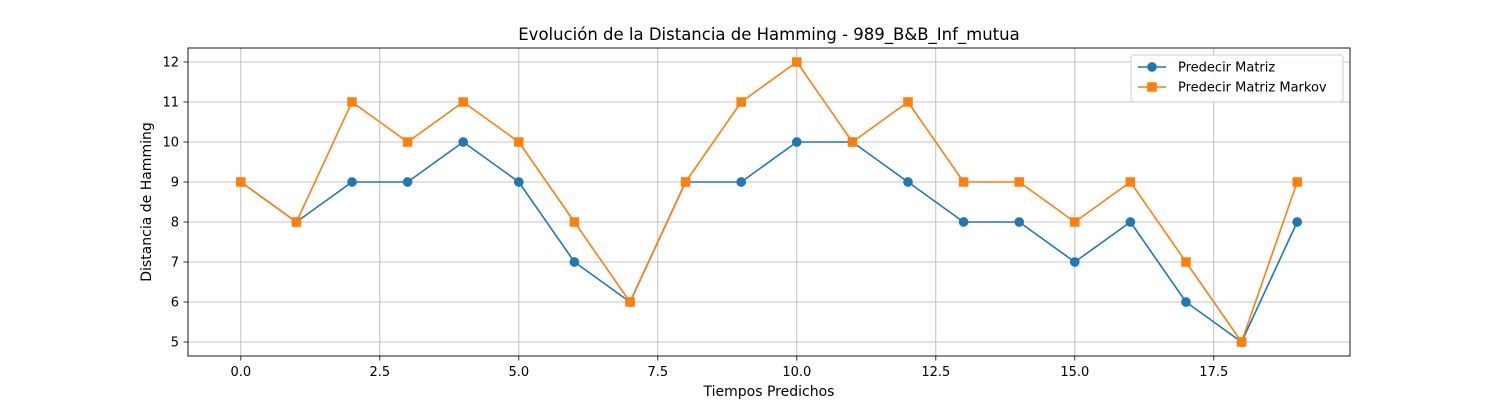 Image resolution: width=1500 pixels, height=400 pixels. I want to click on legend-label: Predecir Matriz, so click(1226, 68).